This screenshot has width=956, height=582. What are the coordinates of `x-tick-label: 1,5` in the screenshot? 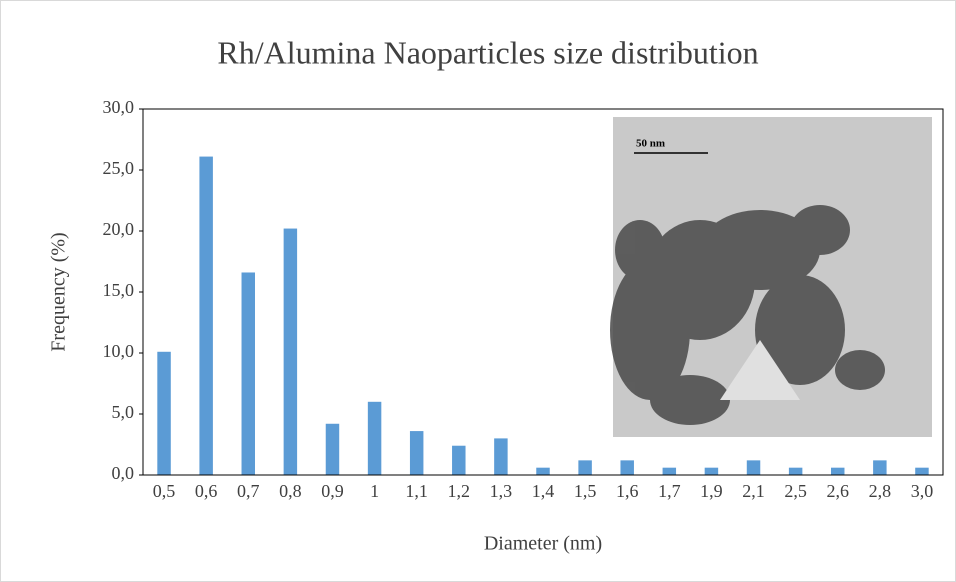 It's located at (585, 491).